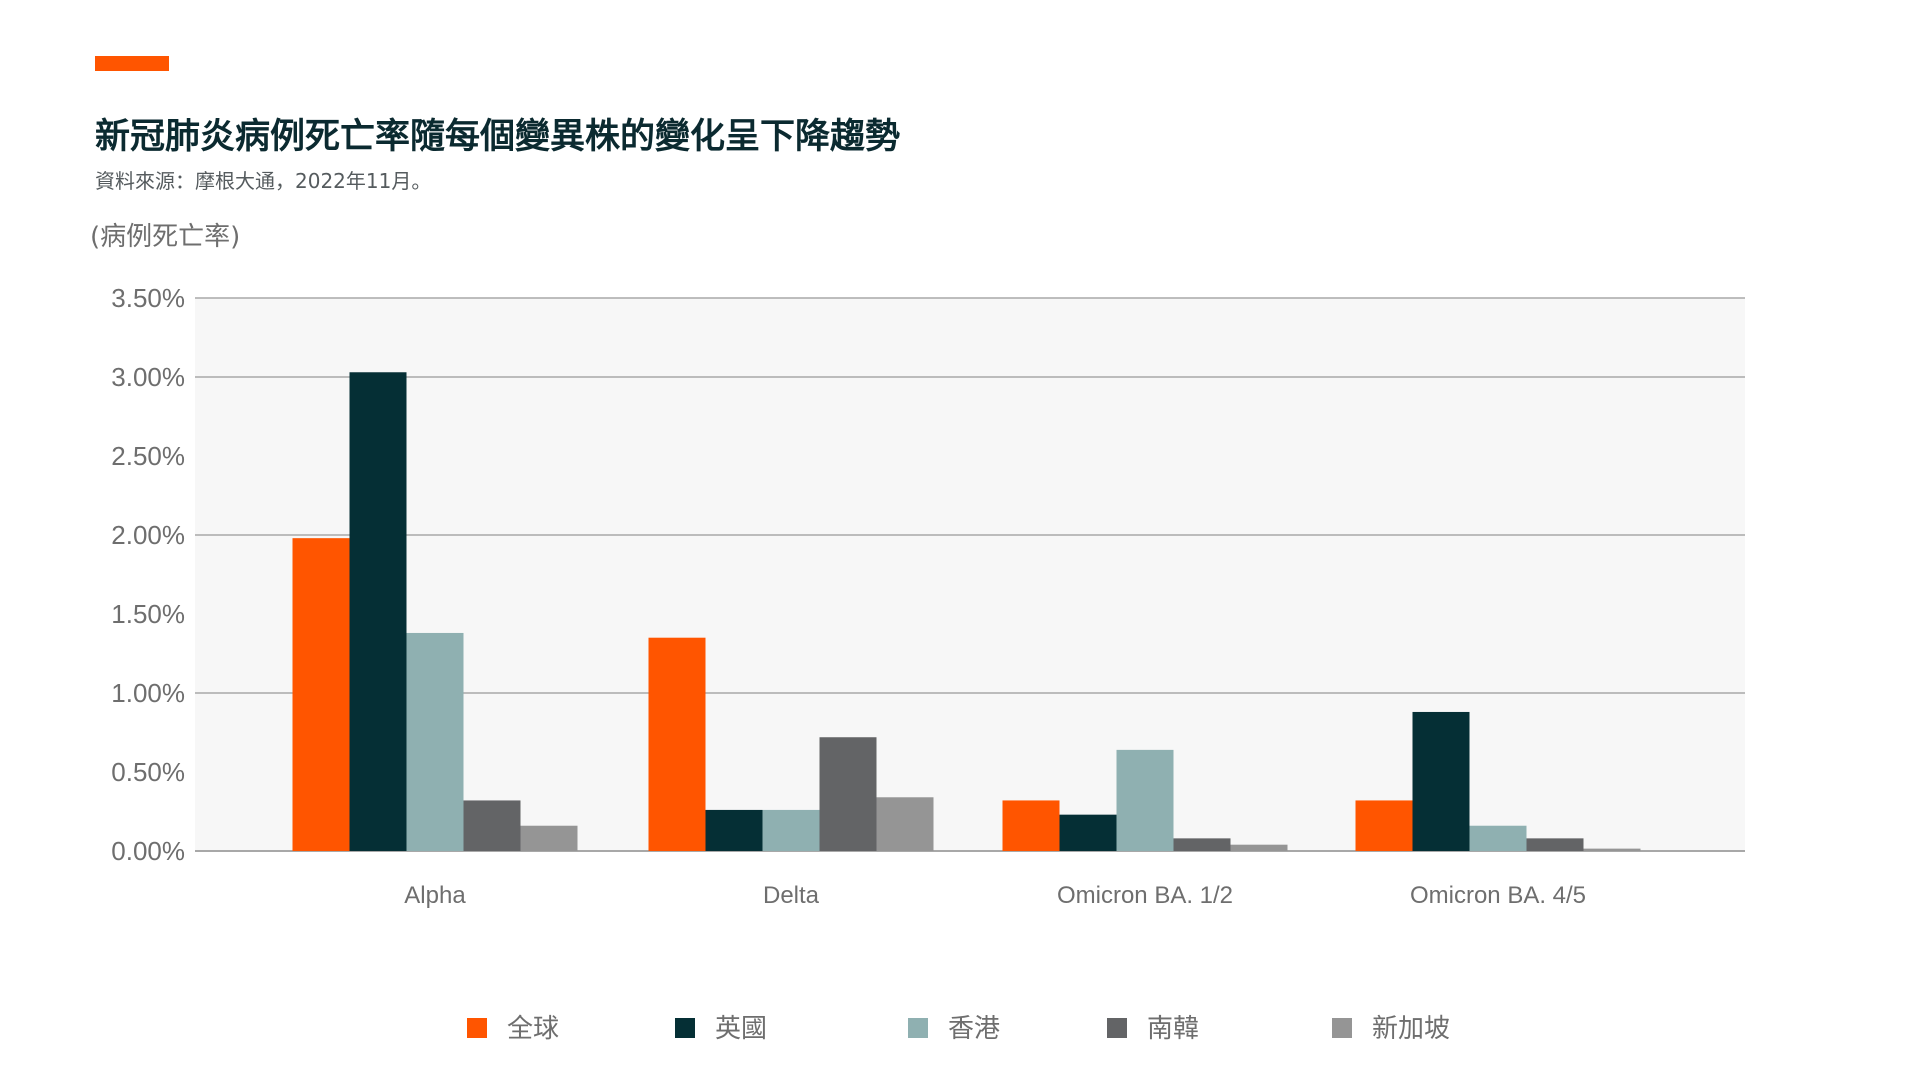 This screenshot has width=1920, height=1080. I want to click on y-tick-label: 1.00%, so click(148, 693).